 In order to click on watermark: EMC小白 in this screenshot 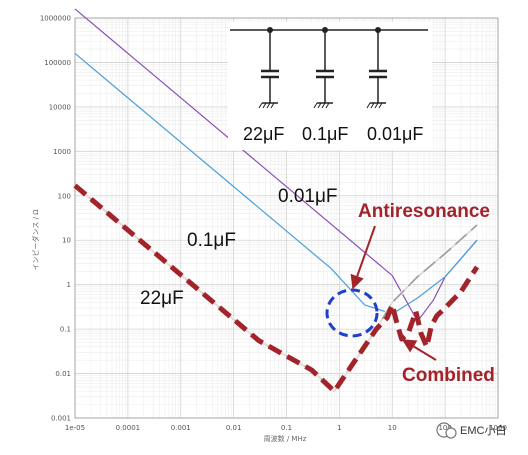, I will do `click(471, 430)`.